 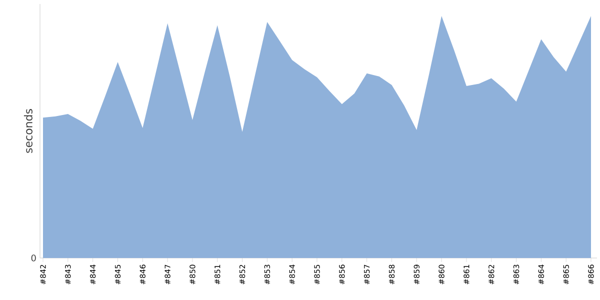 I want to click on text: 0, so click(x=33, y=258).